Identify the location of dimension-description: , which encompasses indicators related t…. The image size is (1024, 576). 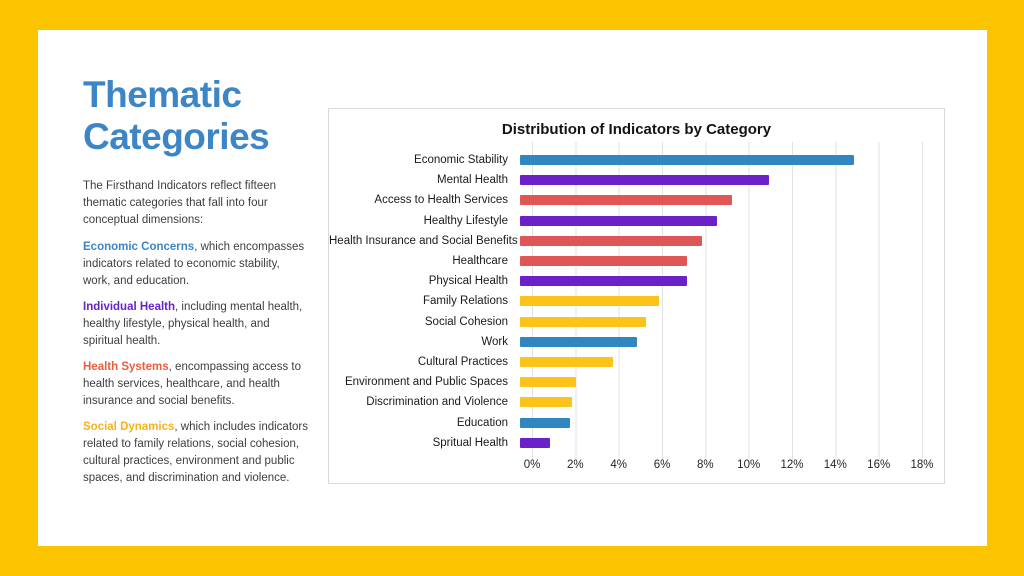
(194, 264).